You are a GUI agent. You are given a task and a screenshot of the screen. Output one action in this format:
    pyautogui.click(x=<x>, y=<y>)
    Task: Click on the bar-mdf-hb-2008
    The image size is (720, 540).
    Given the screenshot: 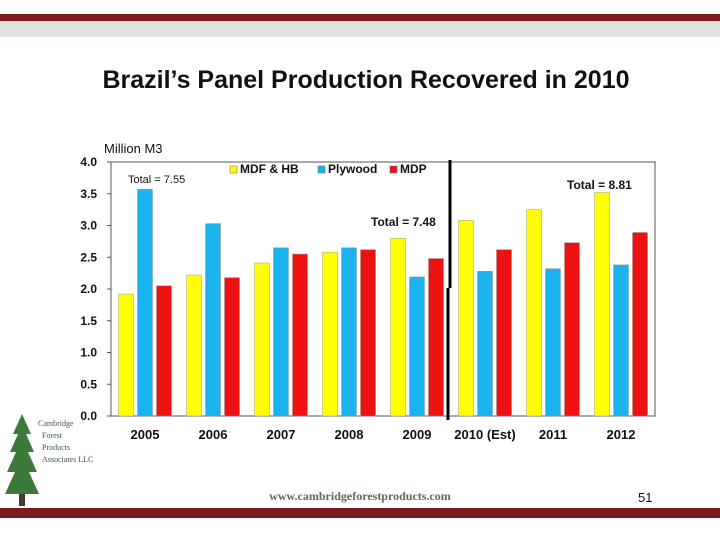 What is the action you would take?
    pyautogui.click(x=330, y=334)
    